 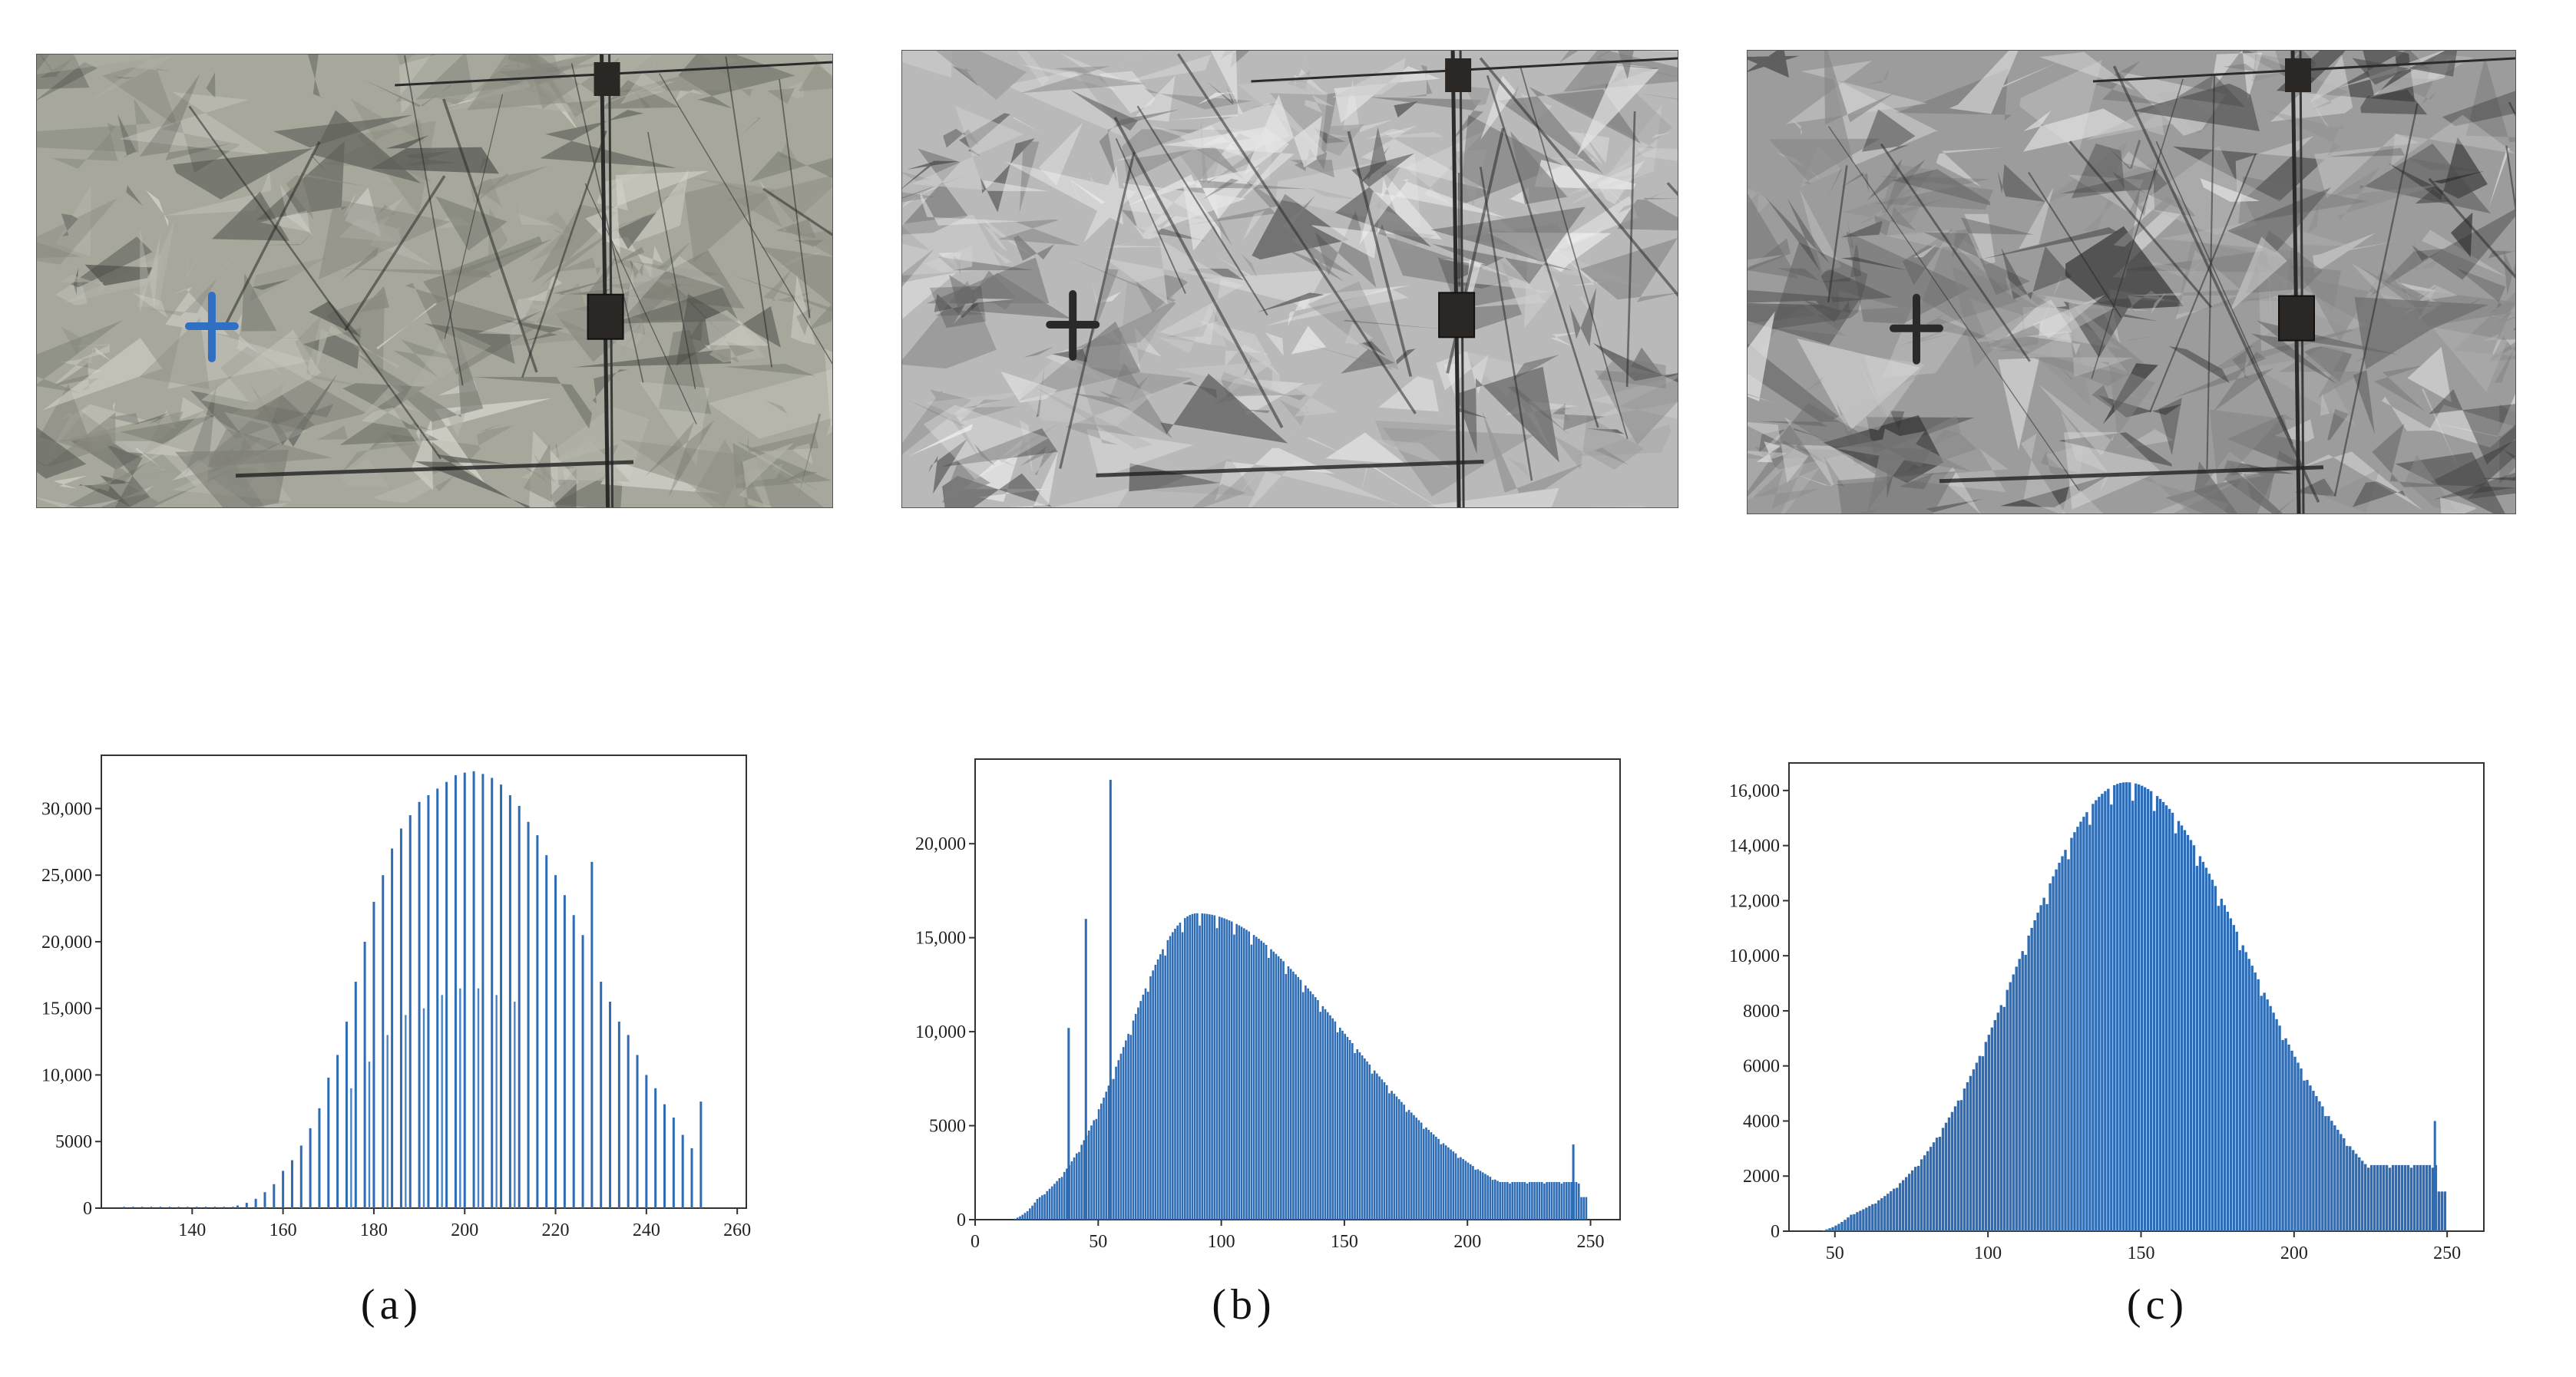 What do you see at coordinates (1761, 1121) in the screenshot?
I see `y-tick-label: 4000` at bounding box center [1761, 1121].